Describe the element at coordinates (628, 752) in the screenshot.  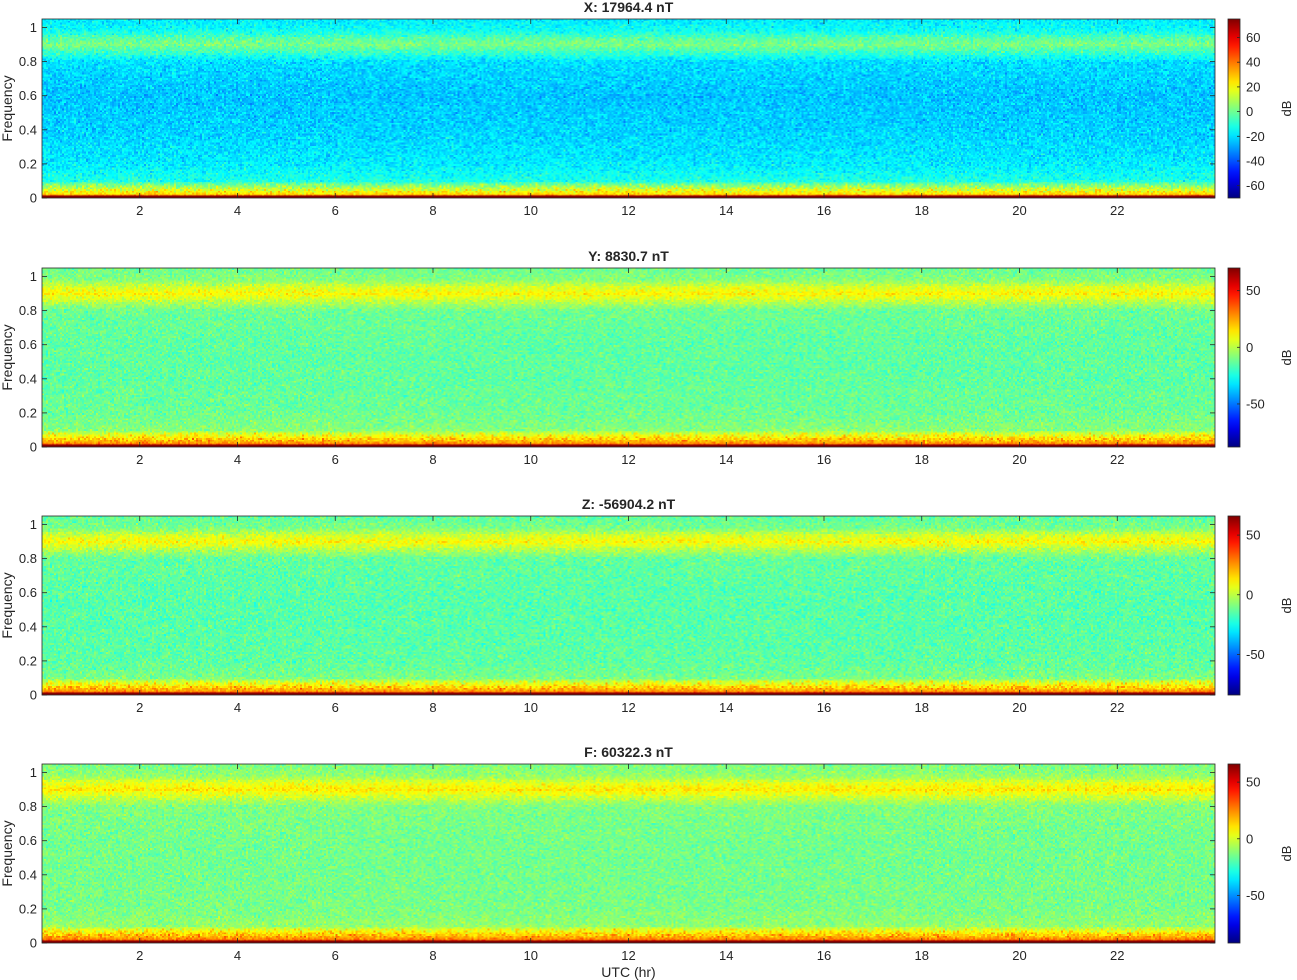
I see `panel-title: F: 60322.3 nT` at that location.